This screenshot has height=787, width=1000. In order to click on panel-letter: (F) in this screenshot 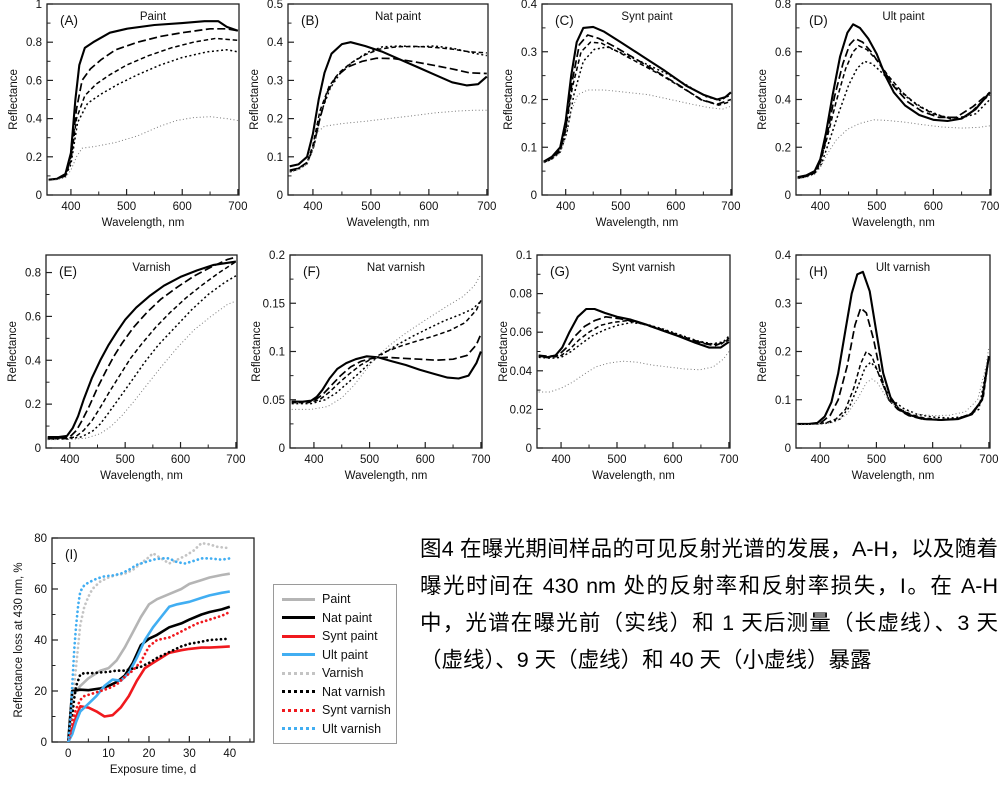, I will do `click(311, 271)`.